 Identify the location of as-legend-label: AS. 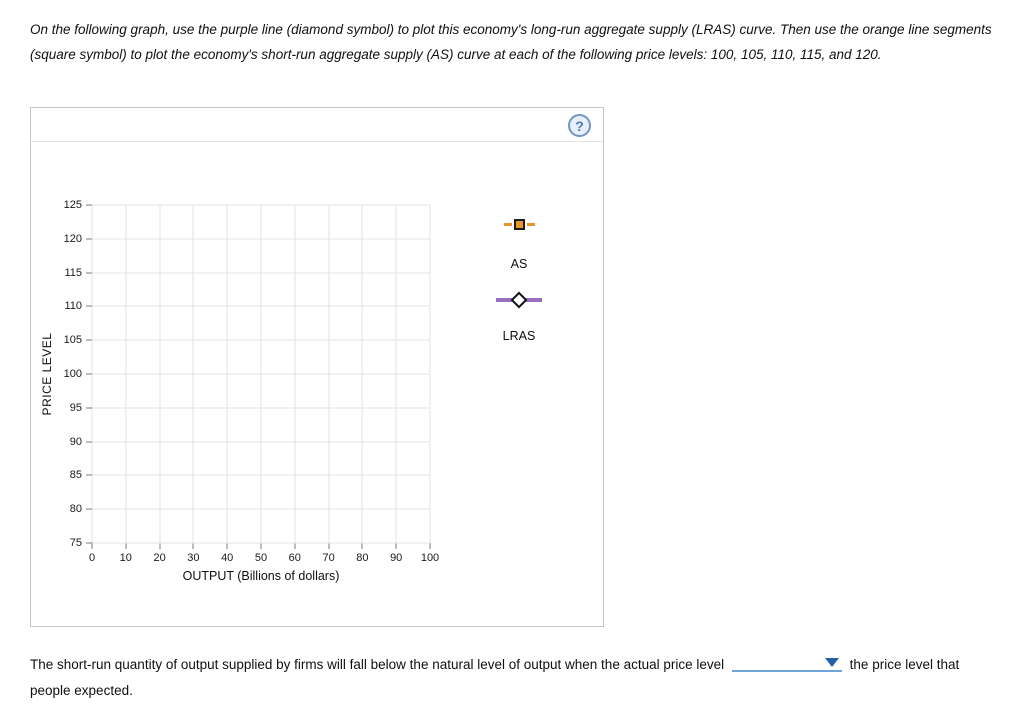
(519, 264).